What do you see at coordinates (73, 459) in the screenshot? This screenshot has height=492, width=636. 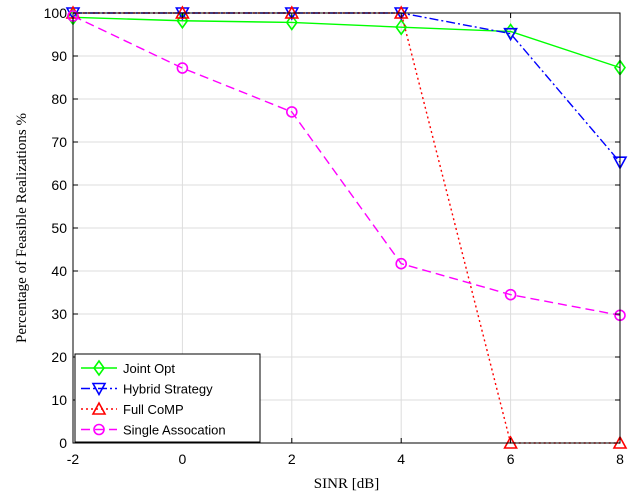 I see `x-tick-label: -2` at bounding box center [73, 459].